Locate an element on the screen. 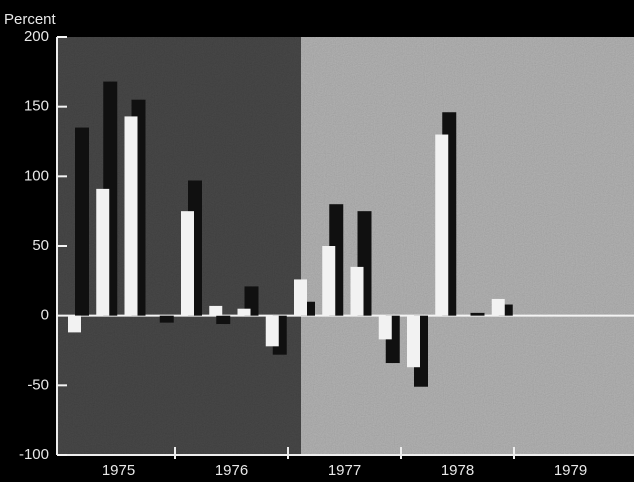 The width and height of the screenshot is (634, 482). y-tick-label: 0 is located at coordinates (45, 315).